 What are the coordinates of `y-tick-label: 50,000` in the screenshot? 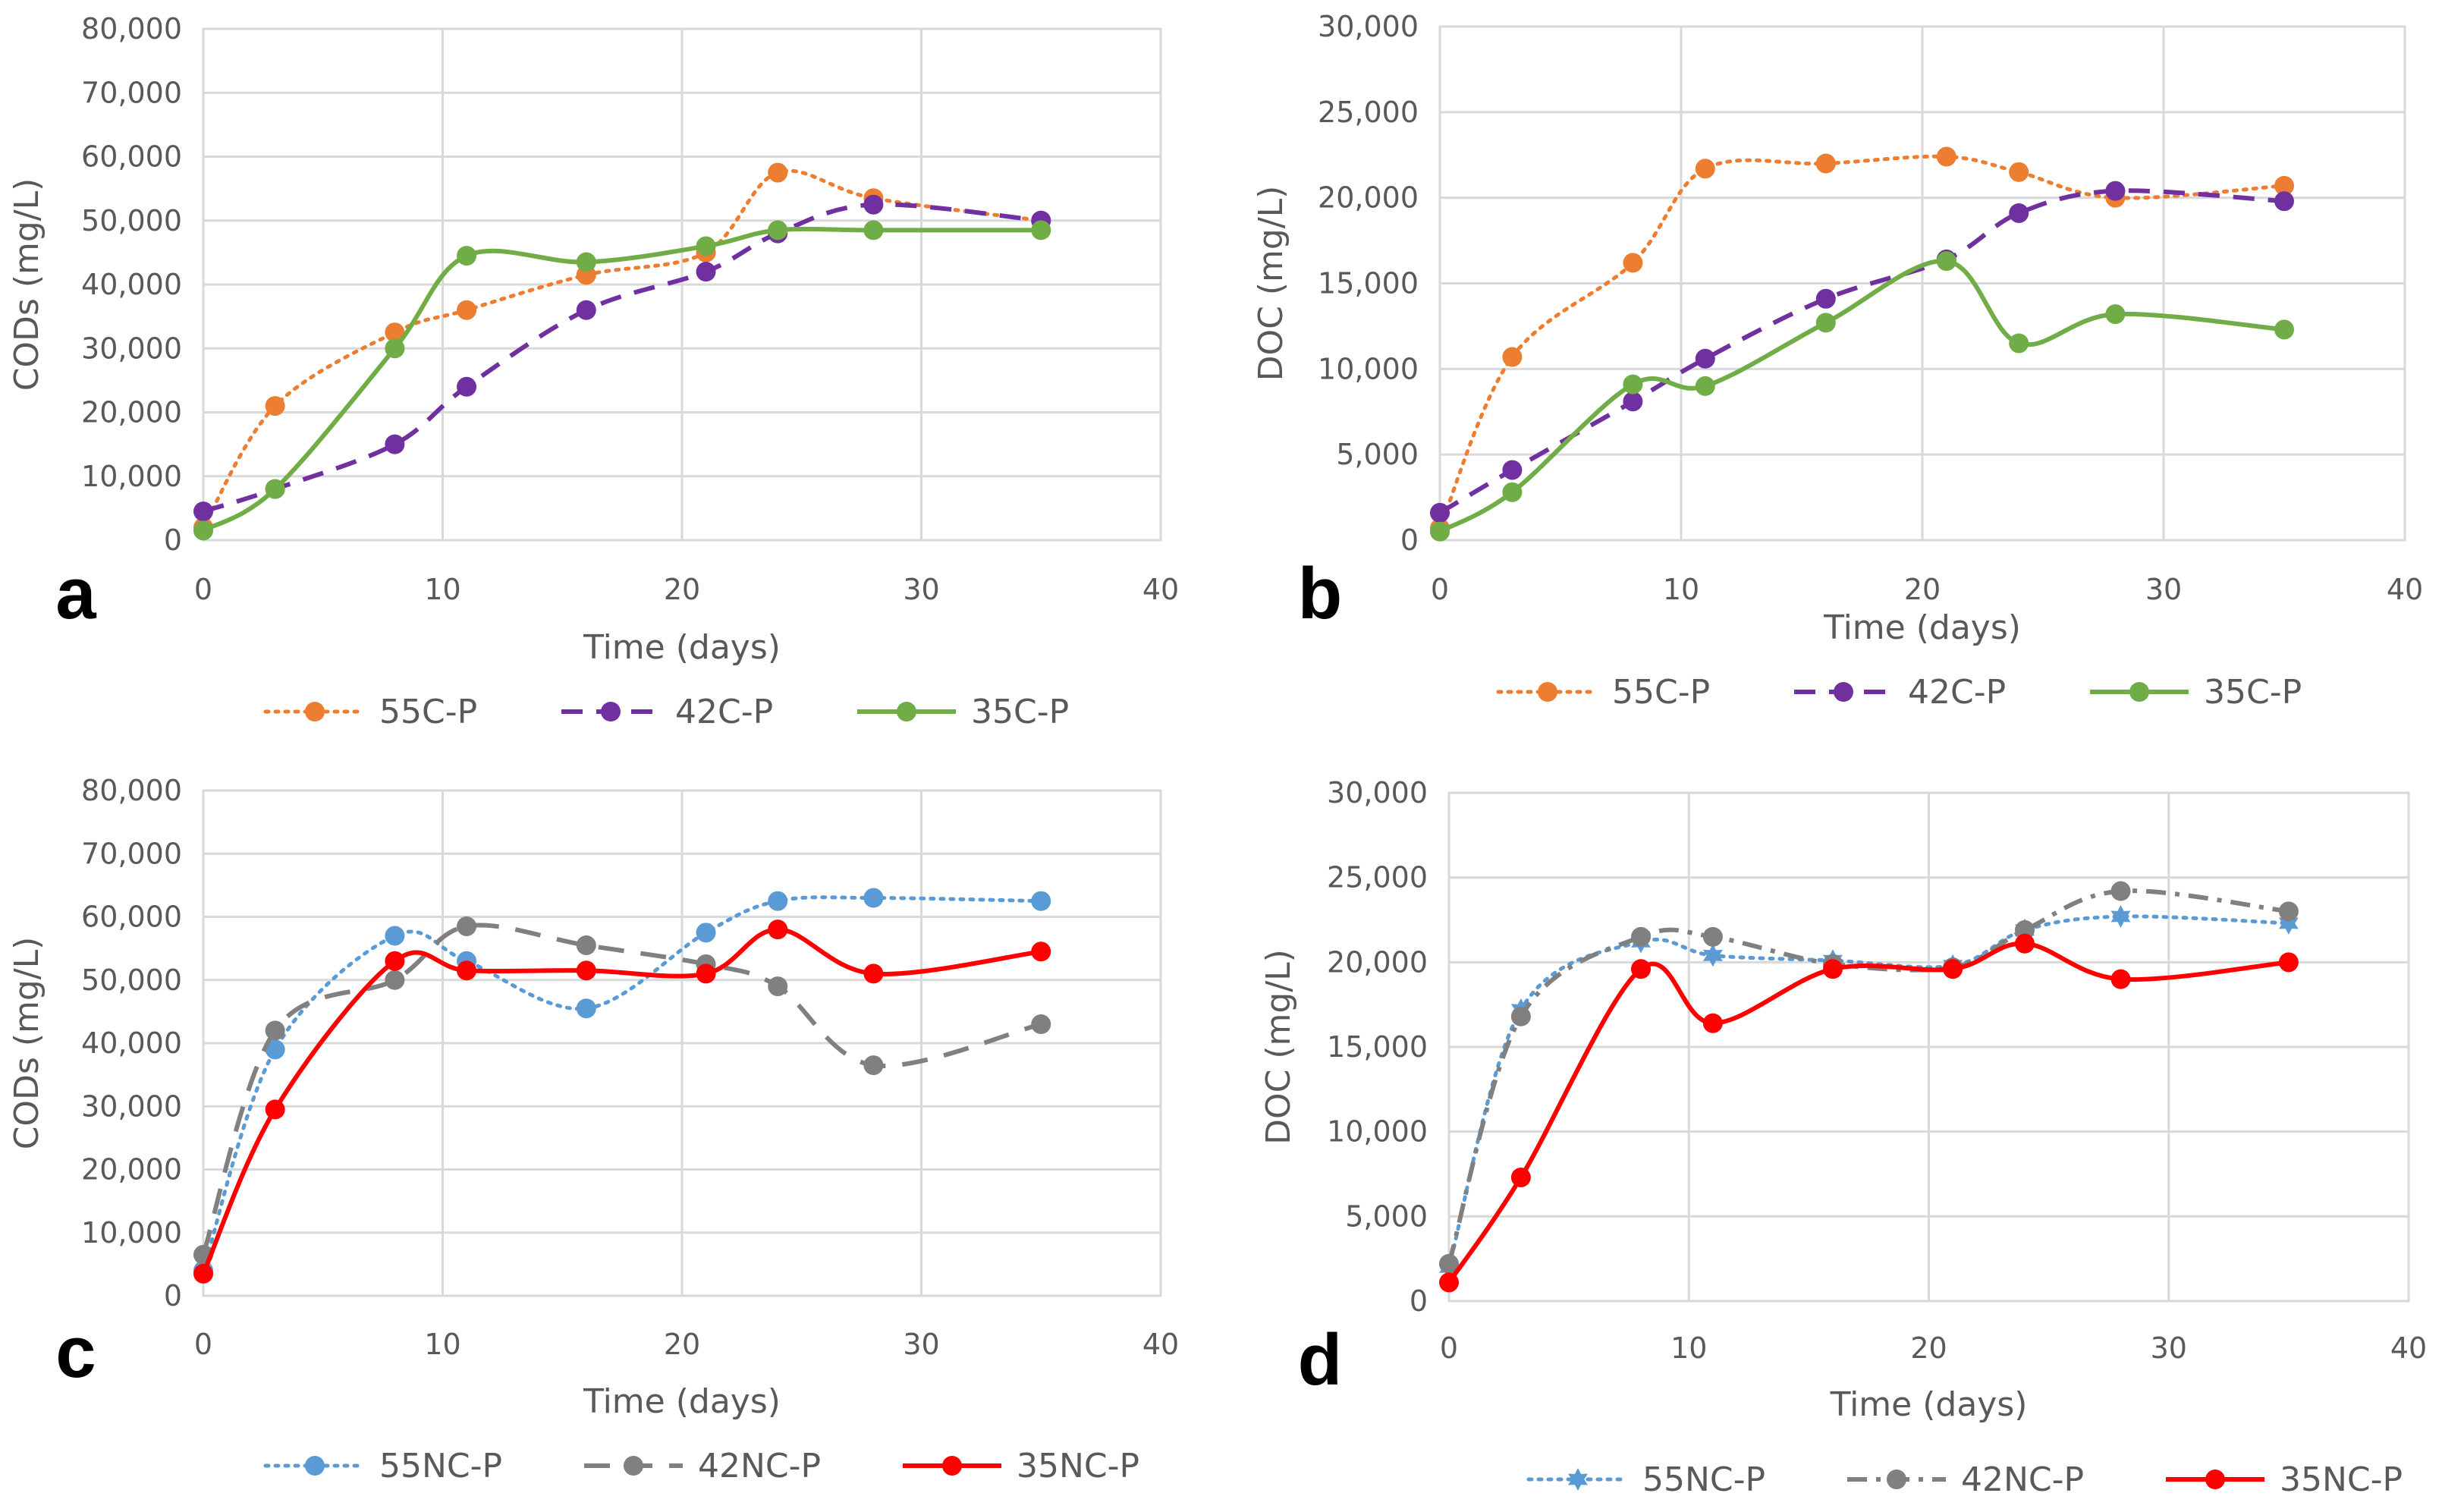 It's located at (131, 980).